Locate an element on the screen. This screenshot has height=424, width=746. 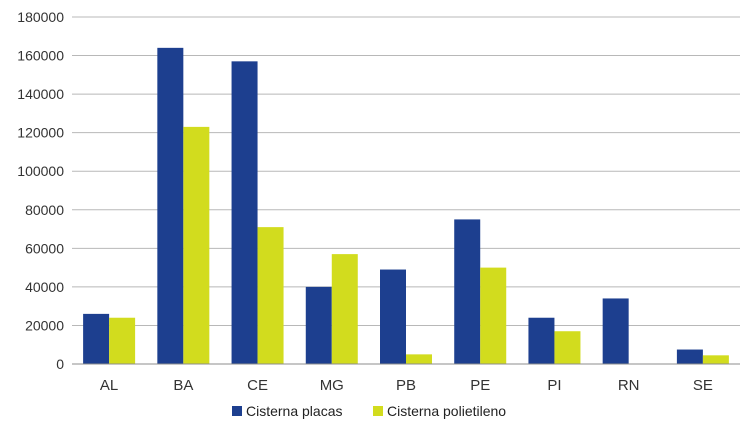
x-tick-label: MG is located at coordinates (332, 385).